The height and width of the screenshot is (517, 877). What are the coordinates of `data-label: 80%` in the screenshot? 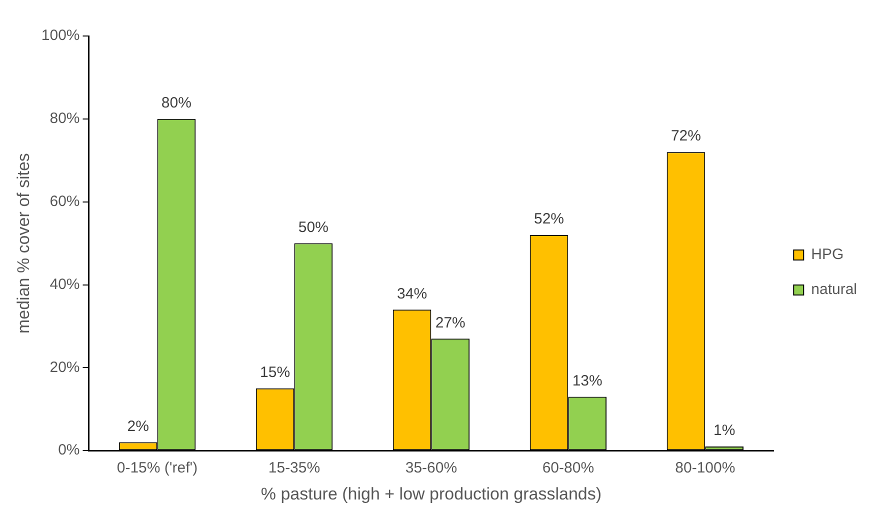 It's located at (176, 103).